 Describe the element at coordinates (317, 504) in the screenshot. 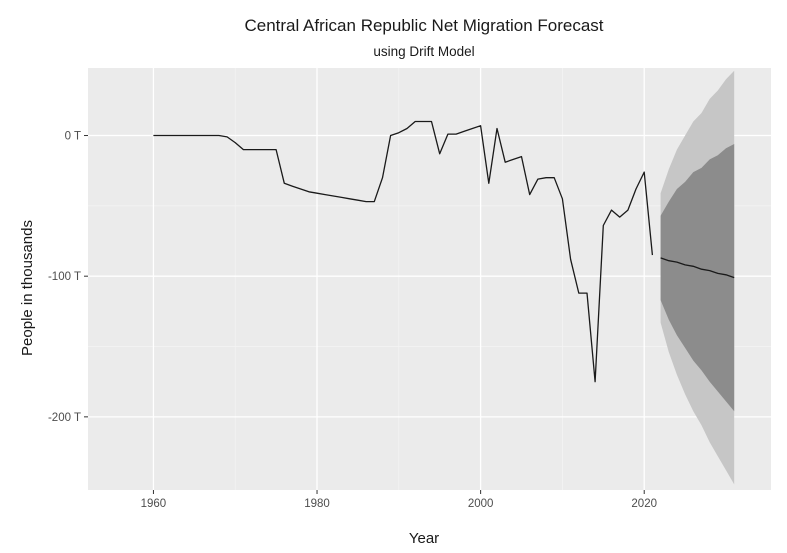

I see `x-tick-label: 1980` at that location.